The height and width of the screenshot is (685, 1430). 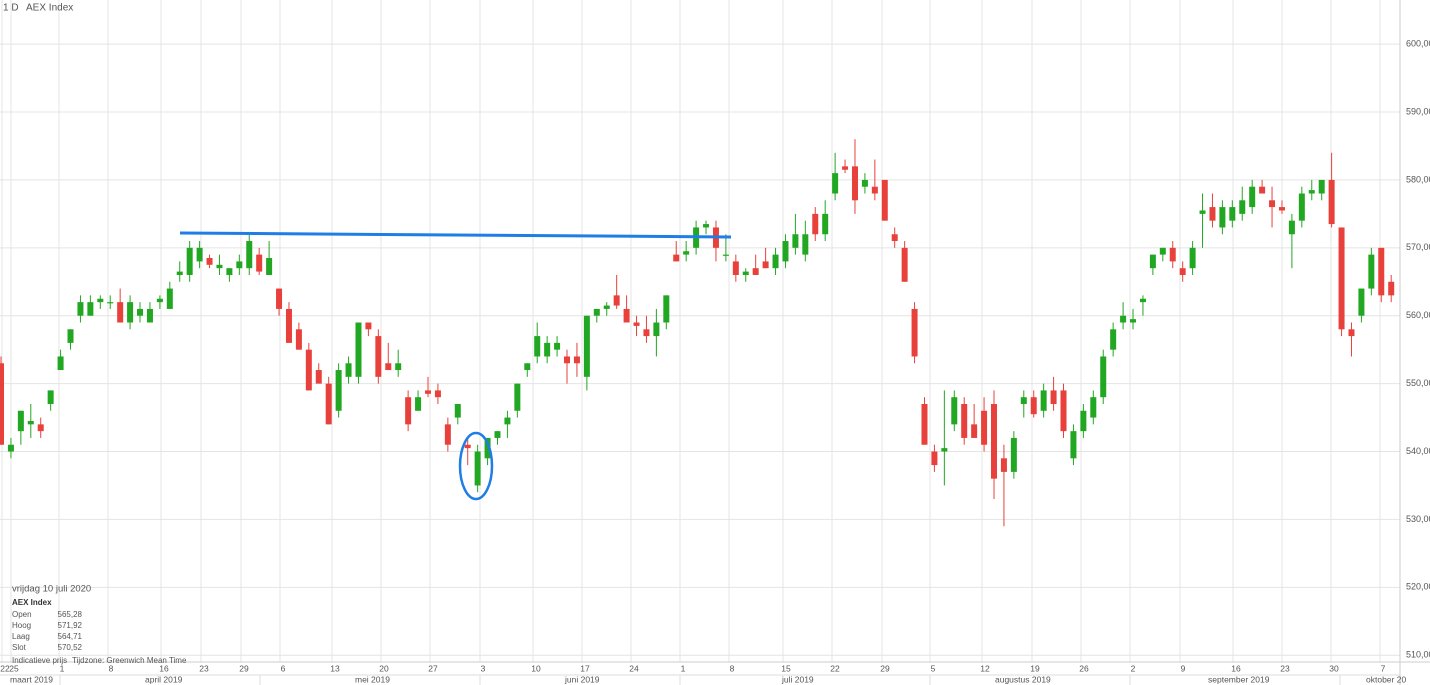 What do you see at coordinates (70, 625) in the screenshot?
I see `info-value: 571,92` at bounding box center [70, 625].